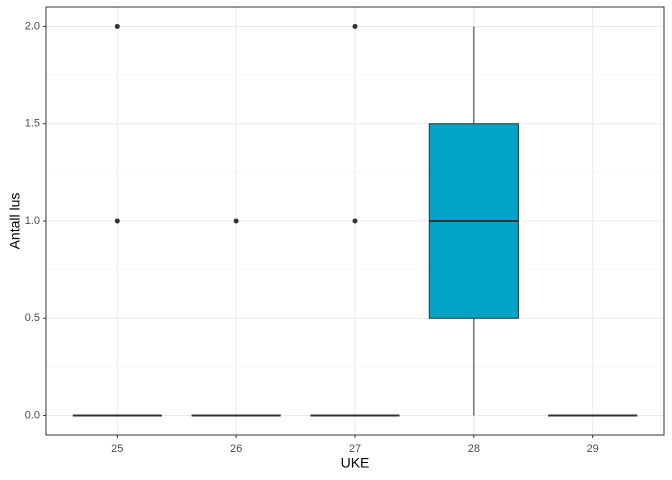 The height and width of the screenshot is (480, 672). What do you see at coordinates (355, 463) in the screenshot?
I see `x-axis-title: UKE` at bounding box center [355, 463].